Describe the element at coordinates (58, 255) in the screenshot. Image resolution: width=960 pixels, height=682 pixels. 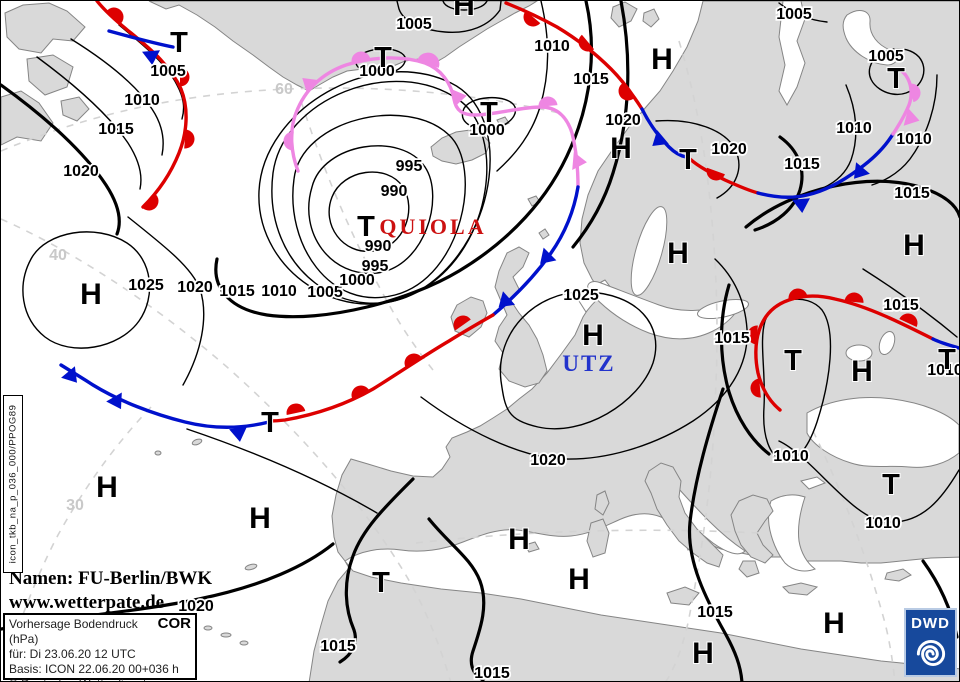
I see `graticule-label: 40` at that location.